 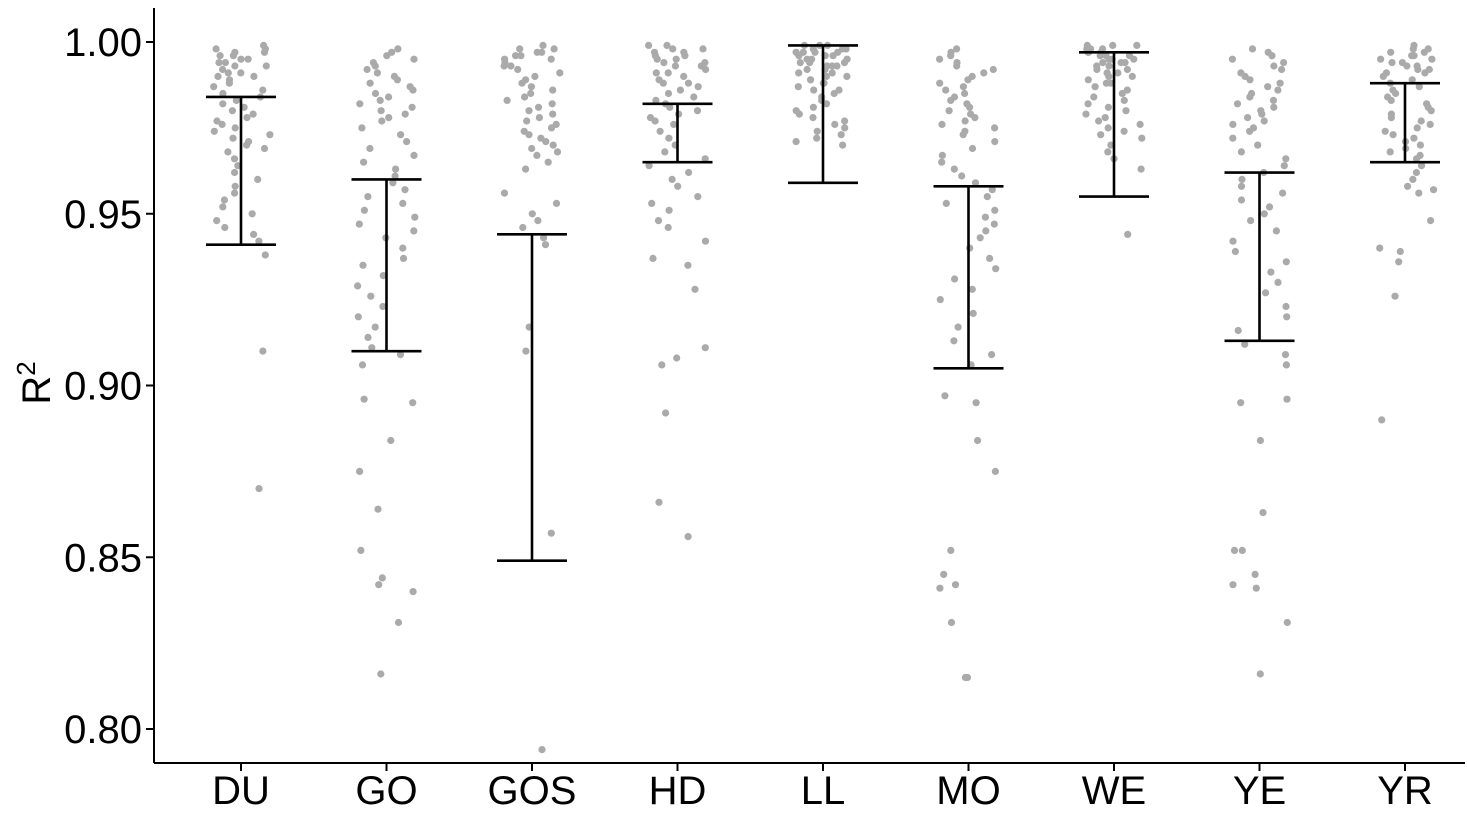 What do you see at coordinates (103, 558) in the screenshot?
I see `y-tick-label: 0.85` at bounding box center [103, 558].